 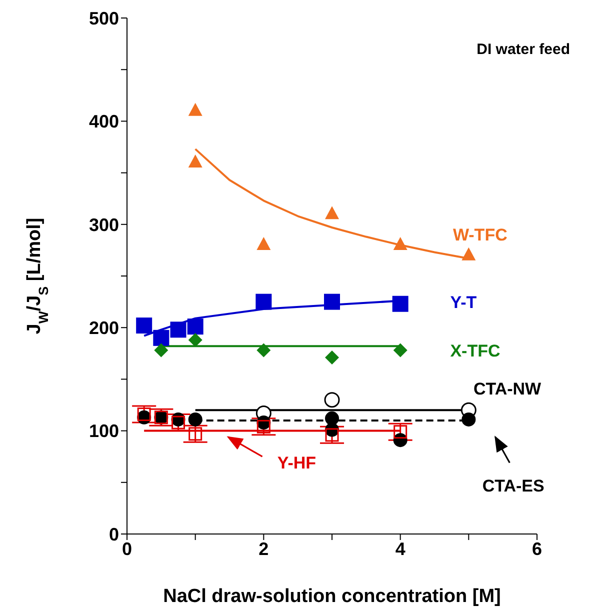 What do you see at coordinates (113, 534) in the screenshot?
I see `y-tick-label: 0` at bounding box center [113, 534].